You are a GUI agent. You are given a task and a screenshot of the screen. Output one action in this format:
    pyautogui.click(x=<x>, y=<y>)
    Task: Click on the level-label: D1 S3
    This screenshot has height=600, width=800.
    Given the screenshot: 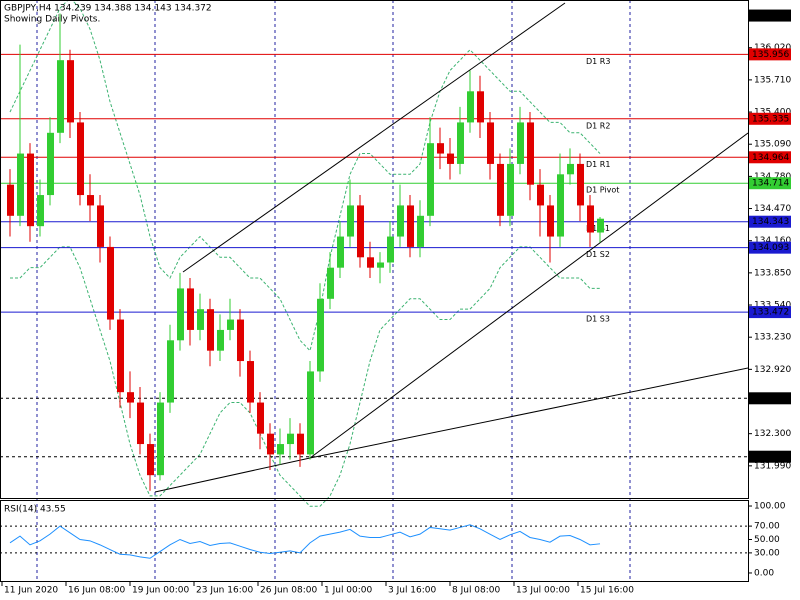 What is the action you would take?
    pyautogui.click(x=598, y=319)
    